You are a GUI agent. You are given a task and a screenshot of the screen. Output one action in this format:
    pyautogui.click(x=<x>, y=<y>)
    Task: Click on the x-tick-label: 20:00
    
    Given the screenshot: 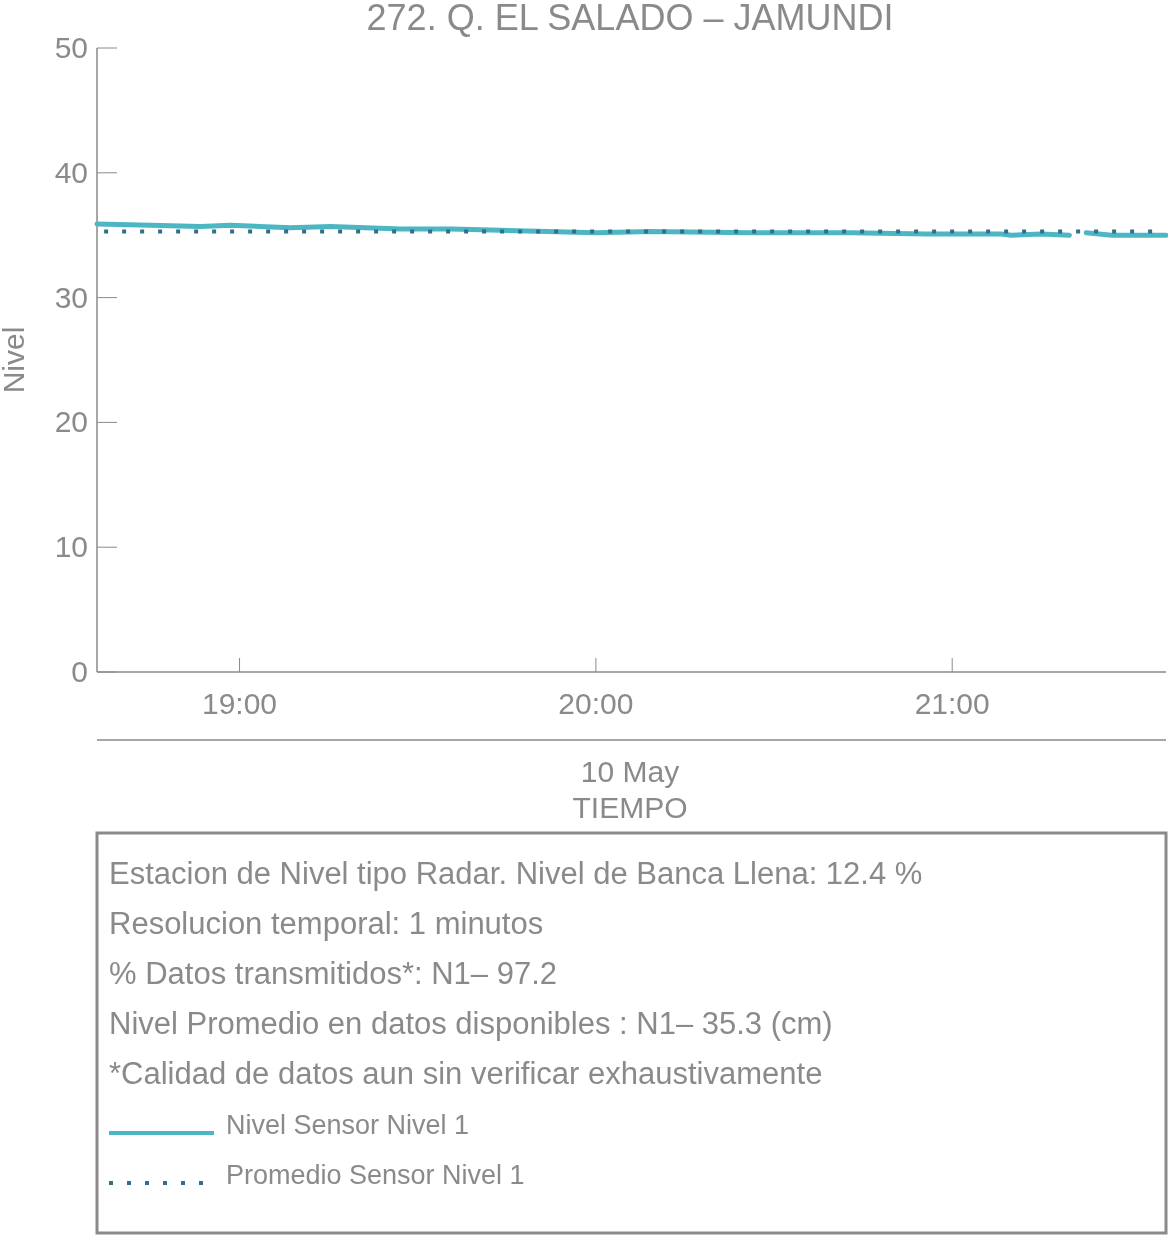 What is the action you would take?
    pyautogui.click(x=596, y=703)
    